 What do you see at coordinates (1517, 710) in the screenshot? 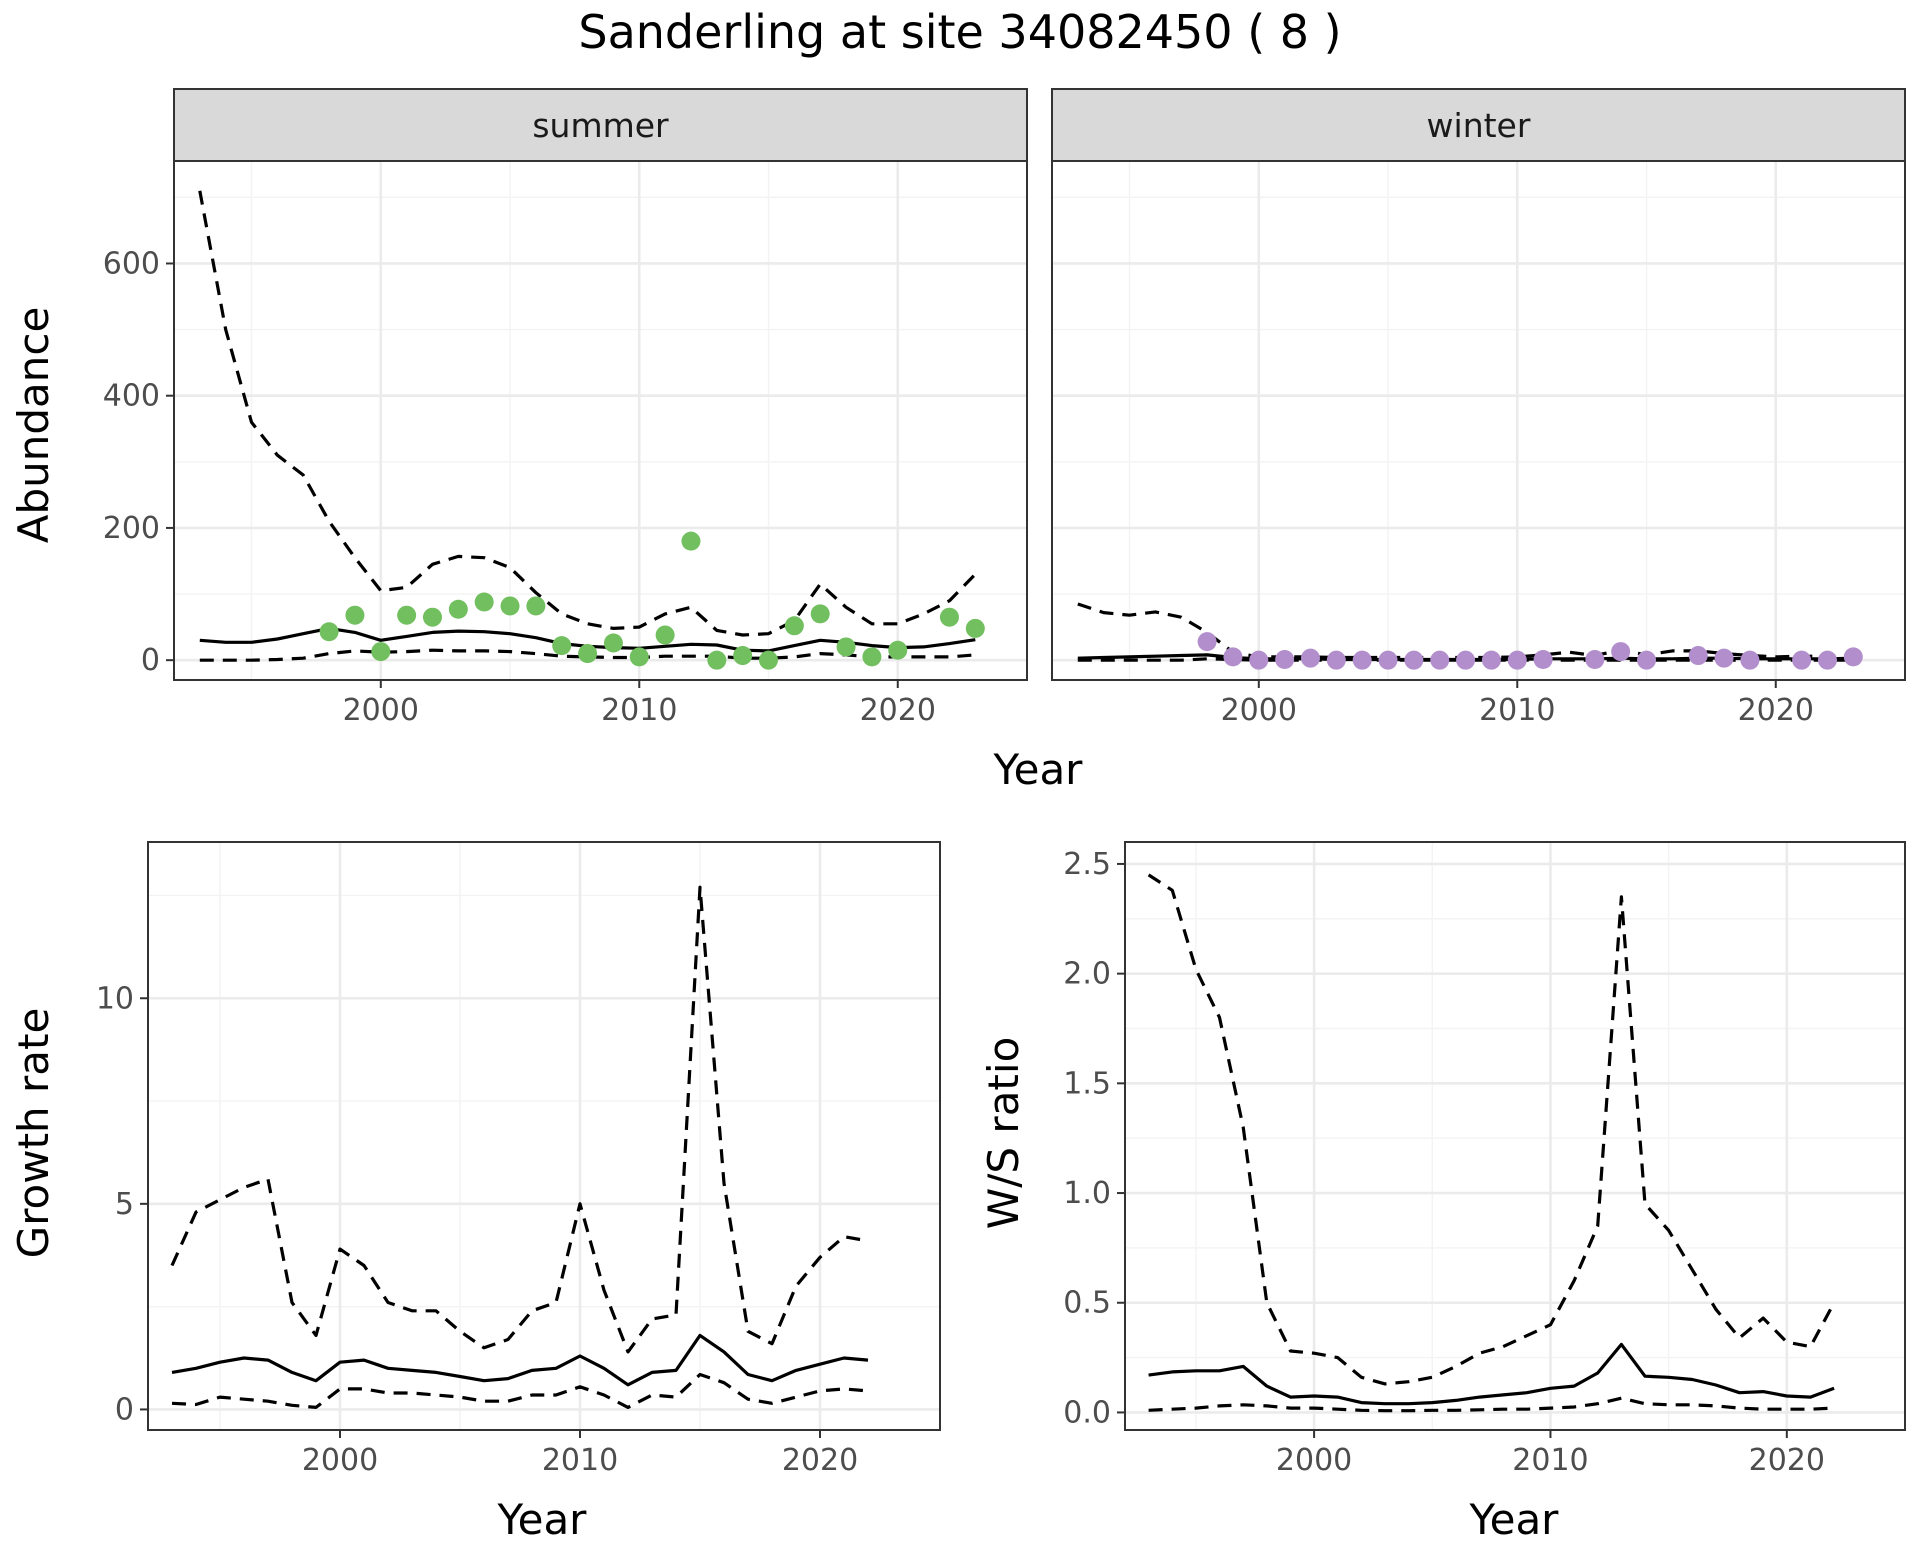
I see `winter-x-tick-label: 2010` at bounding box center [1517, 710].